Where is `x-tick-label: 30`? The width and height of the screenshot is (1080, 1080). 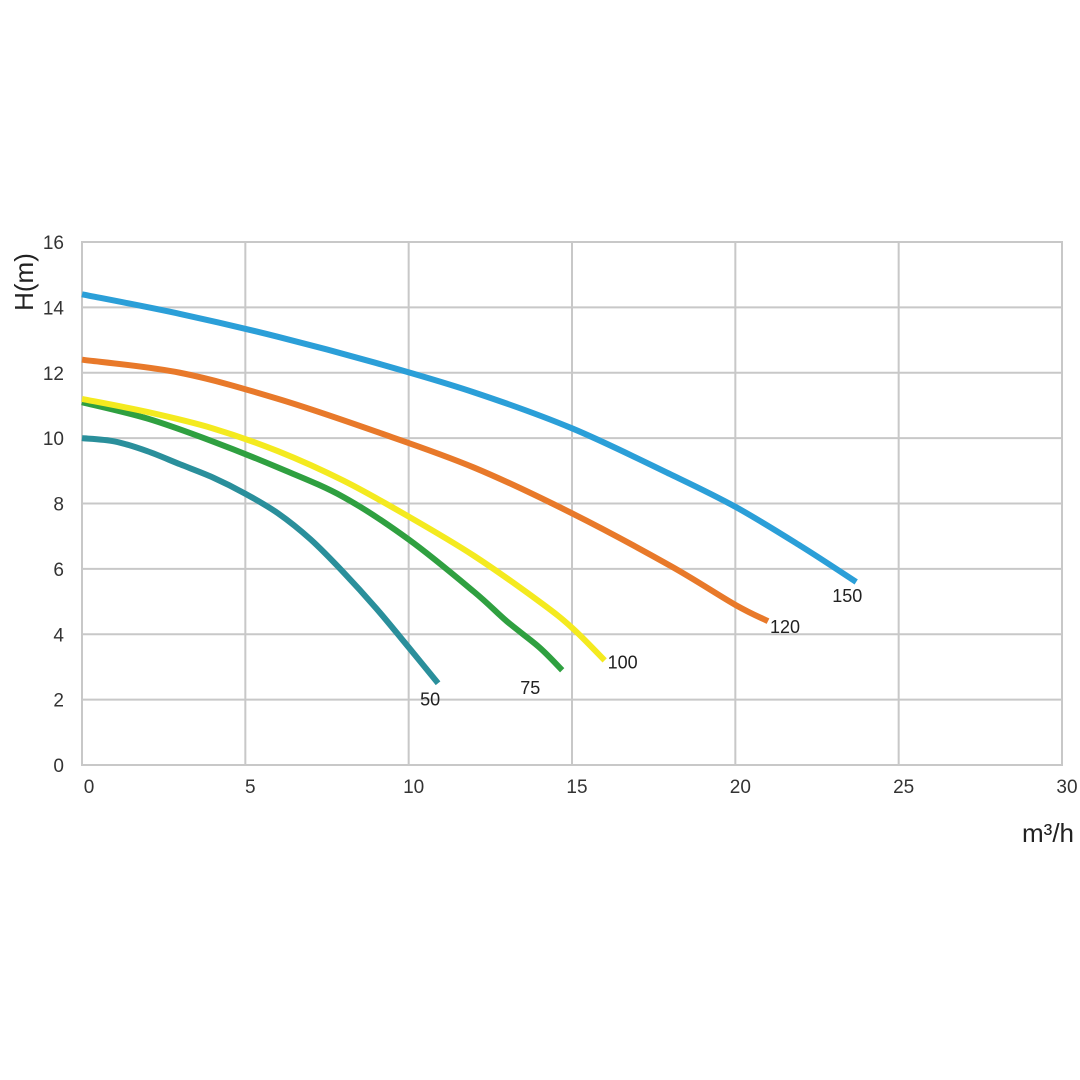 x-tick-label: 30 is located at coordinates (1066, 787).